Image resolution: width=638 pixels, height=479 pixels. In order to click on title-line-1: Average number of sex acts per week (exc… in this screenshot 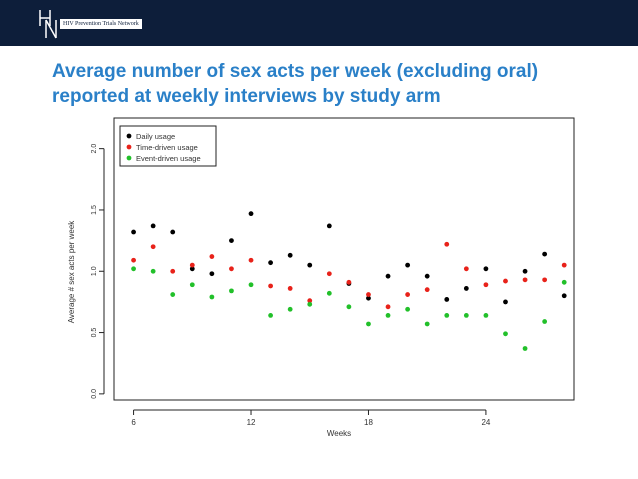, I will do `click(295, 71)`.